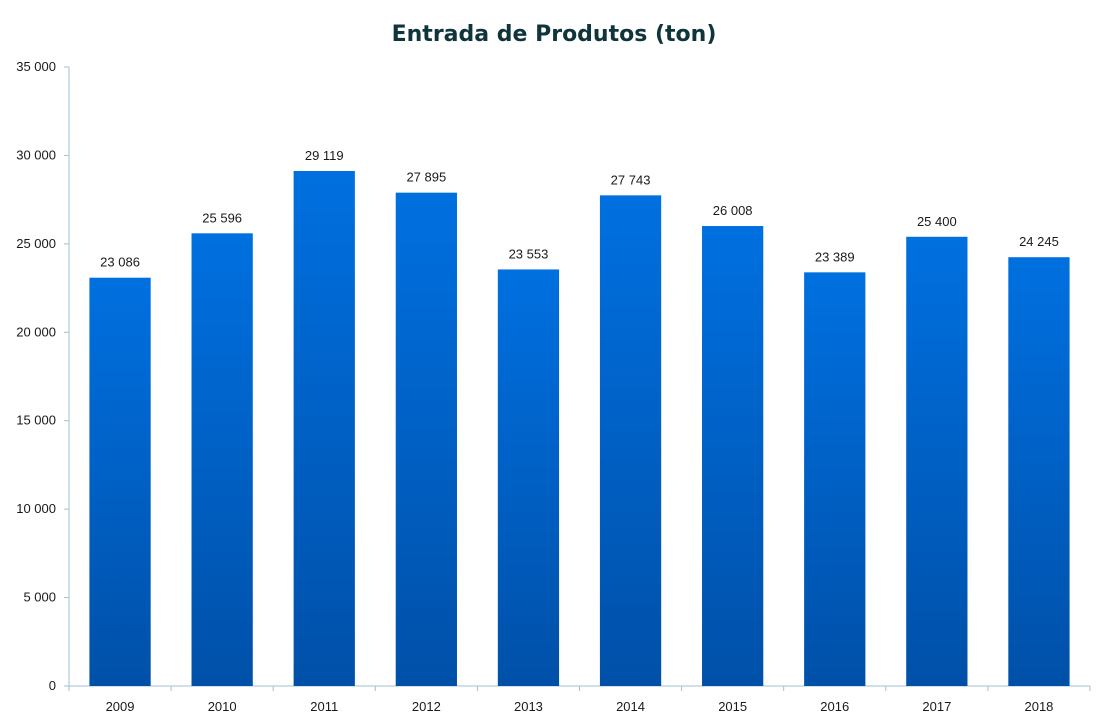  What do you see at coordinates (835, 256) in the screenshot?
I see `data-label-2016: 23 389` at bounding box center [835, 256].